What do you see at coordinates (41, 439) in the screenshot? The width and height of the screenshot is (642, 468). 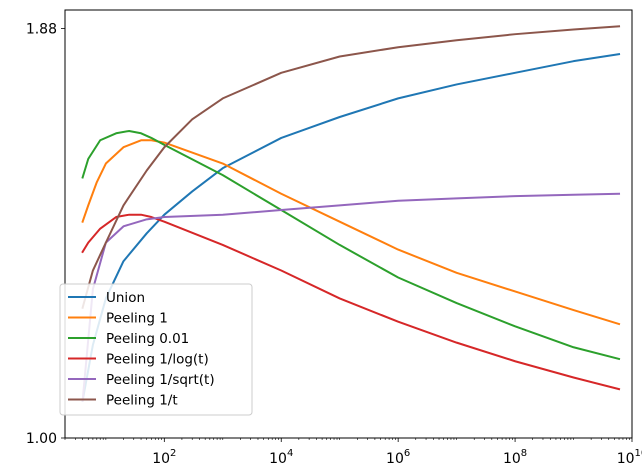 I see `y-tick-label-0: 1.00` at bounding box center [41, 439].